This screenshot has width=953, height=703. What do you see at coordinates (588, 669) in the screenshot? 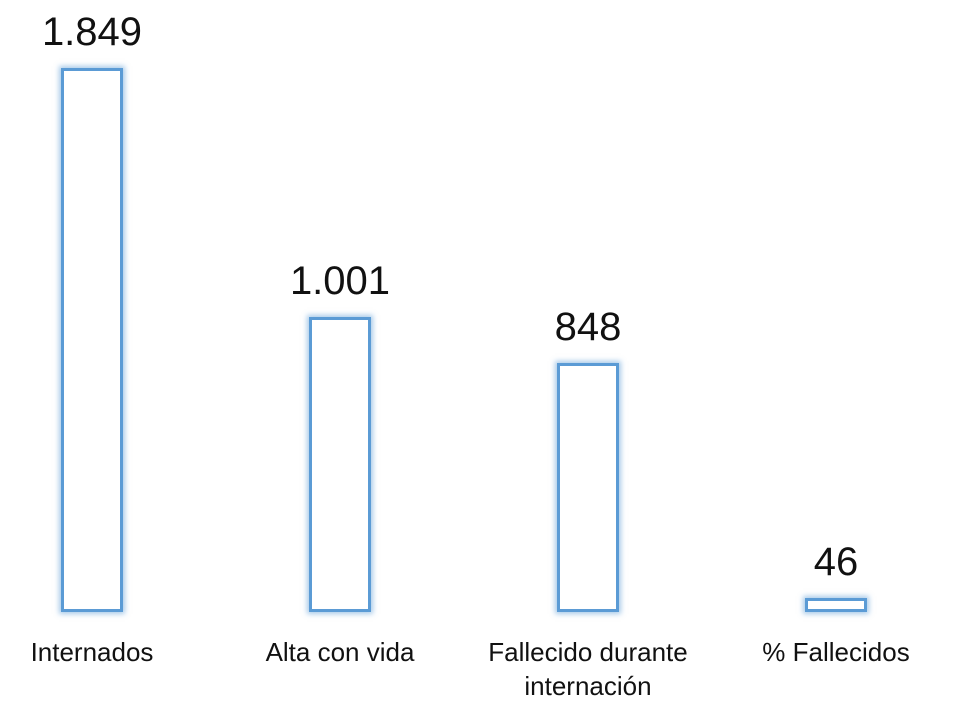
I see `x-tick-label: Fallecido durante internación` at bounding box center [588, 669].